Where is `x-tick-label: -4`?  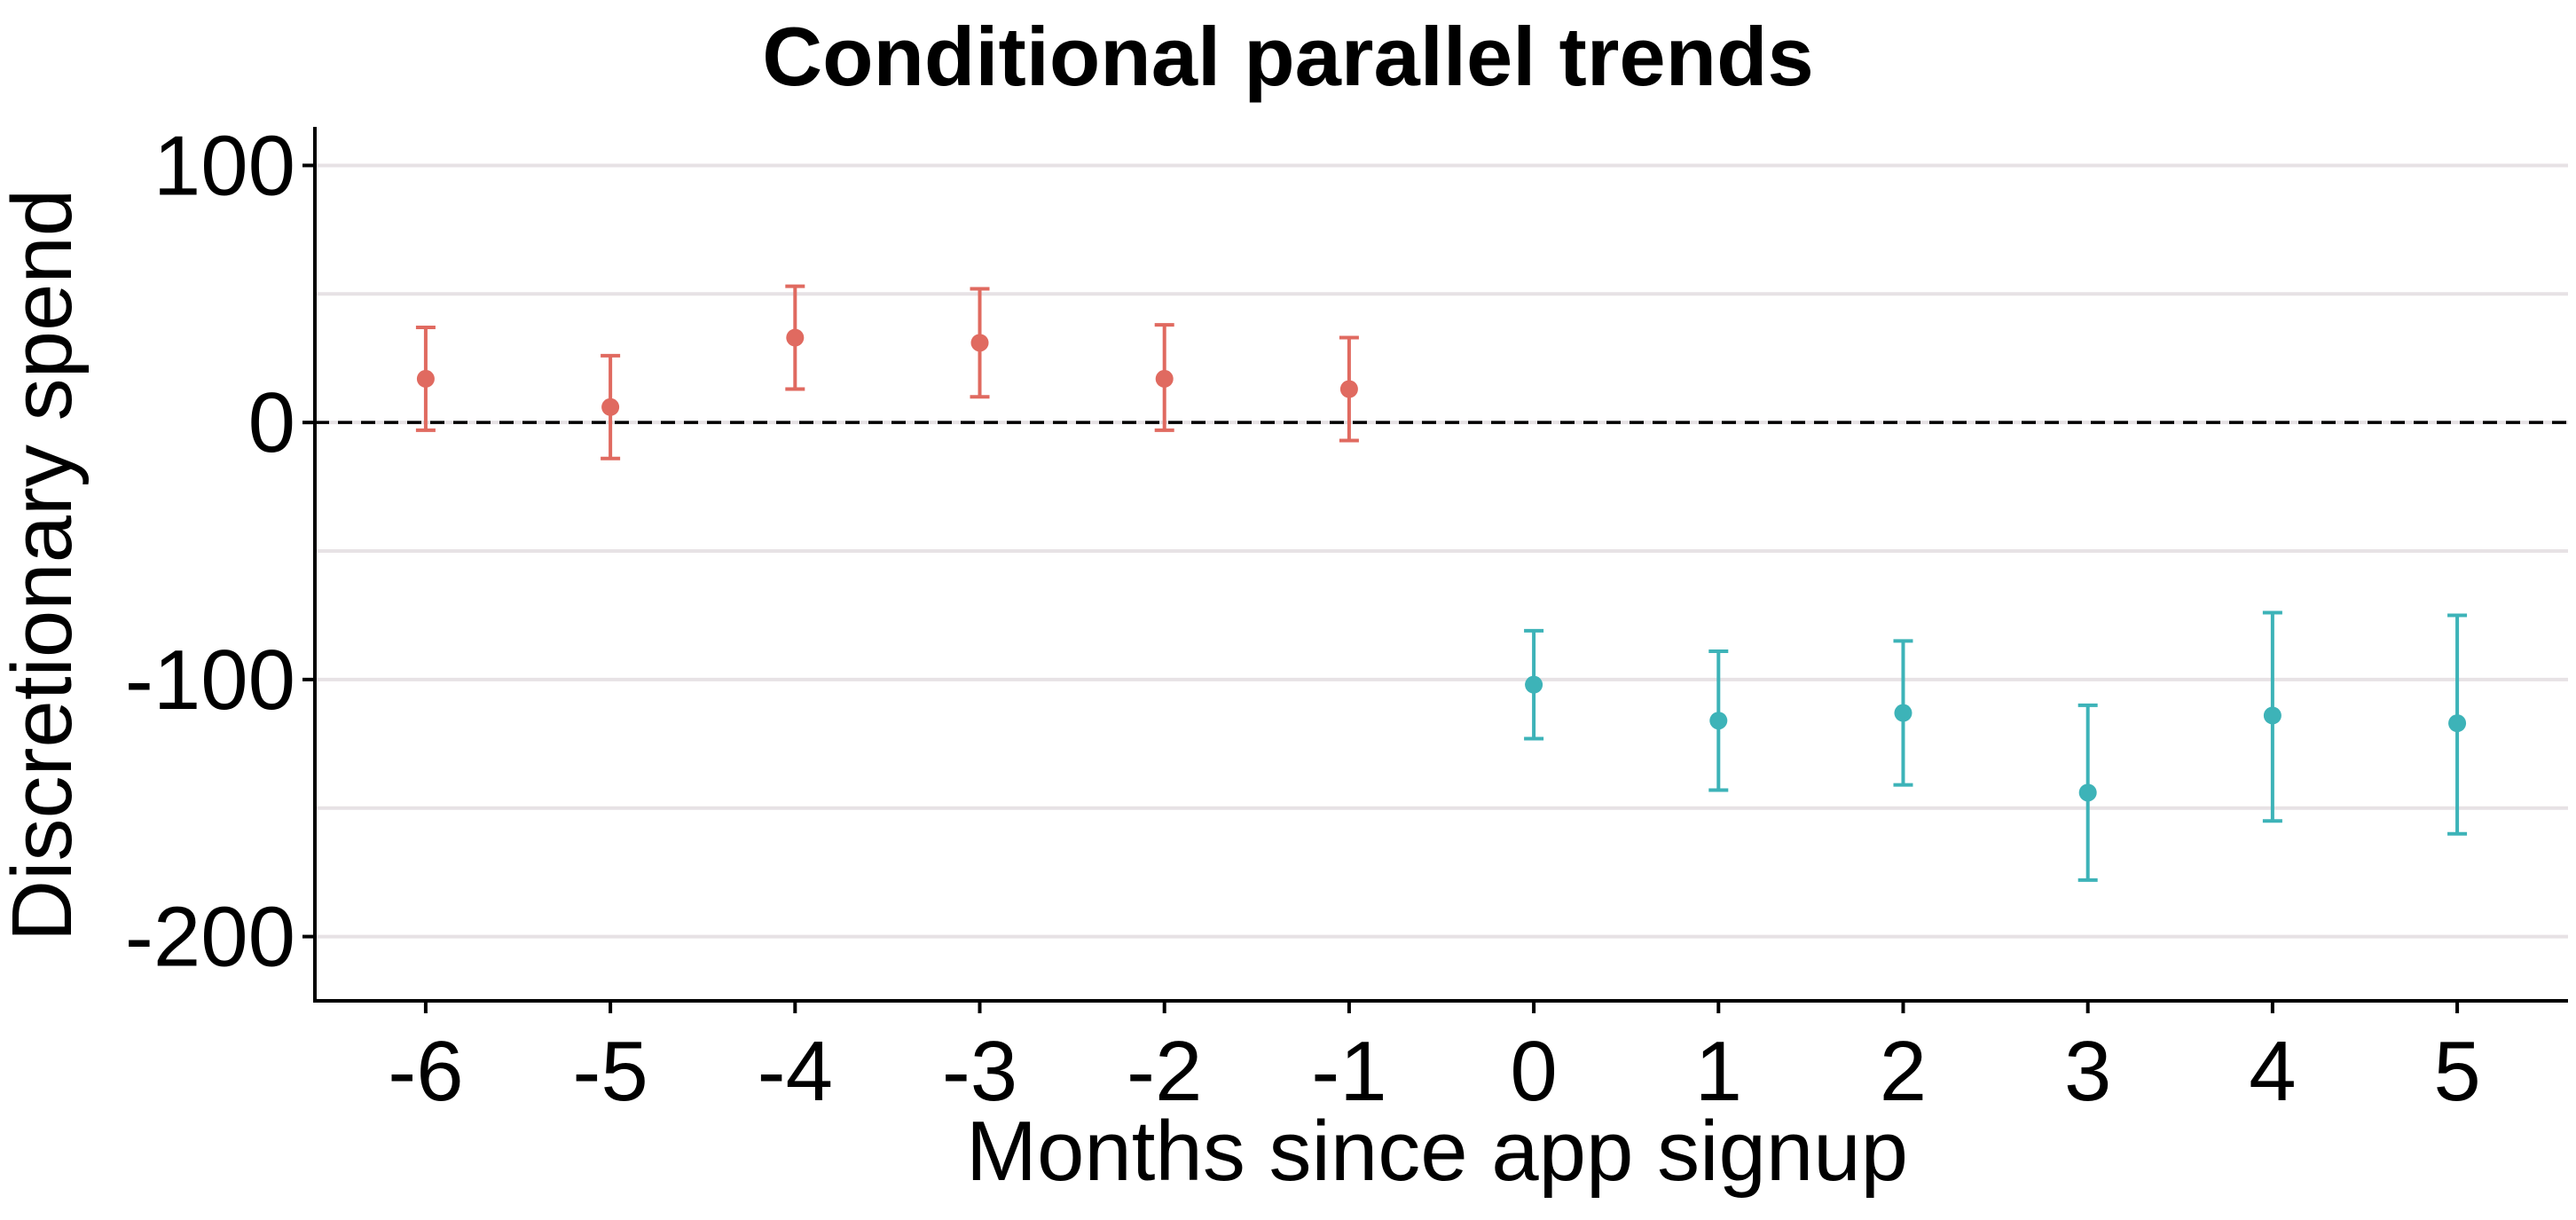 x-tick-label: -4 is located at coordinates (795, 1071).